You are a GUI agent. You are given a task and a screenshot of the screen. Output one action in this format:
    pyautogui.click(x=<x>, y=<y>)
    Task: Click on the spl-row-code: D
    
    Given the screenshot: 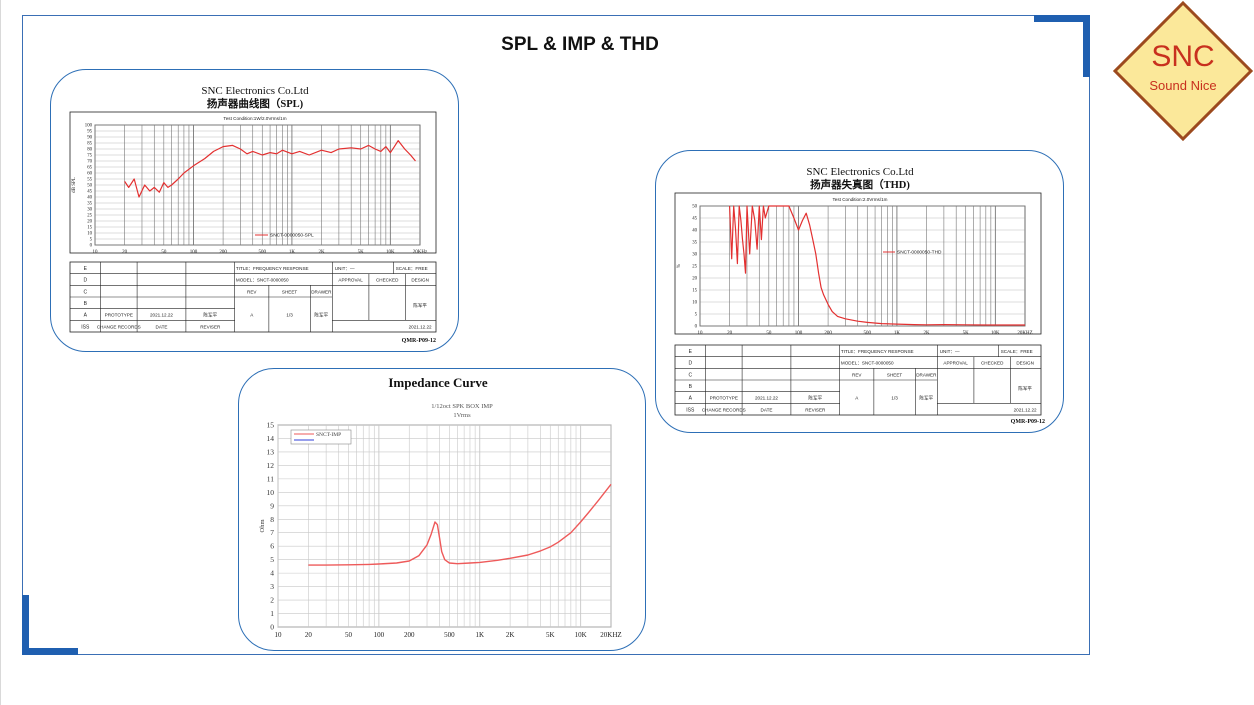 What is the action you would take?
    pyautogui.click(x=85, y=281)
    